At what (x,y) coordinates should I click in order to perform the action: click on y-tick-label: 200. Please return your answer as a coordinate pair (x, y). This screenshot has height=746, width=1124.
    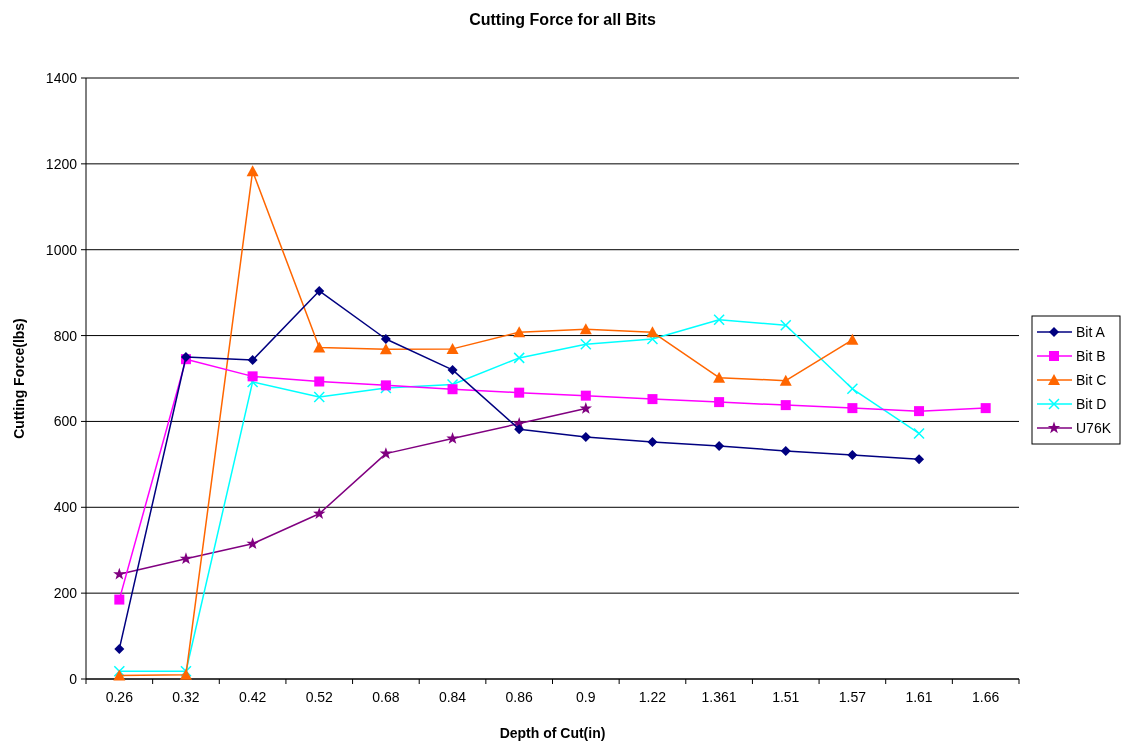
    Looking at the image, I should click on (65, 593).